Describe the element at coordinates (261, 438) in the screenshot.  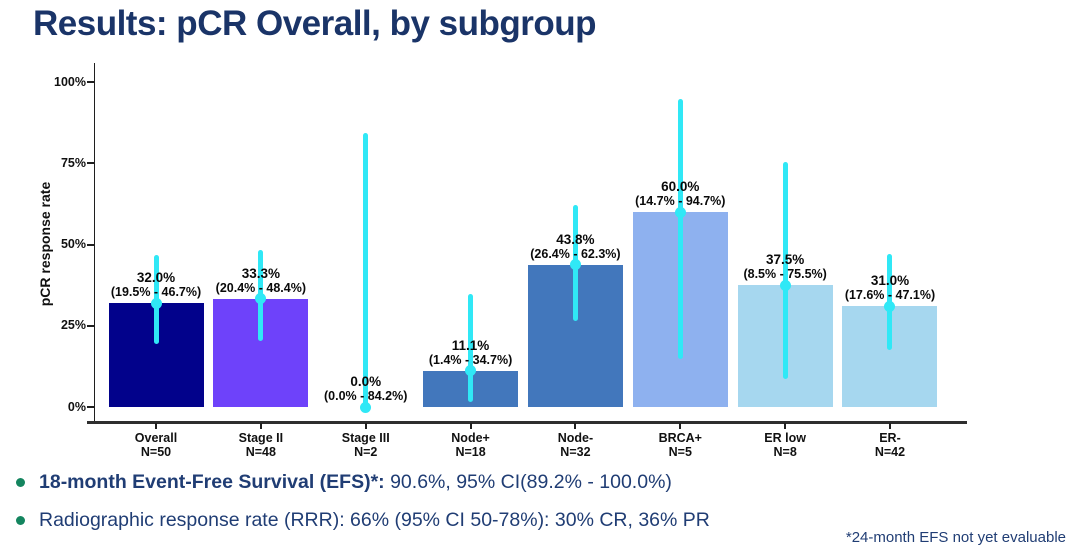
I see `category-name: Stage II` at that location.